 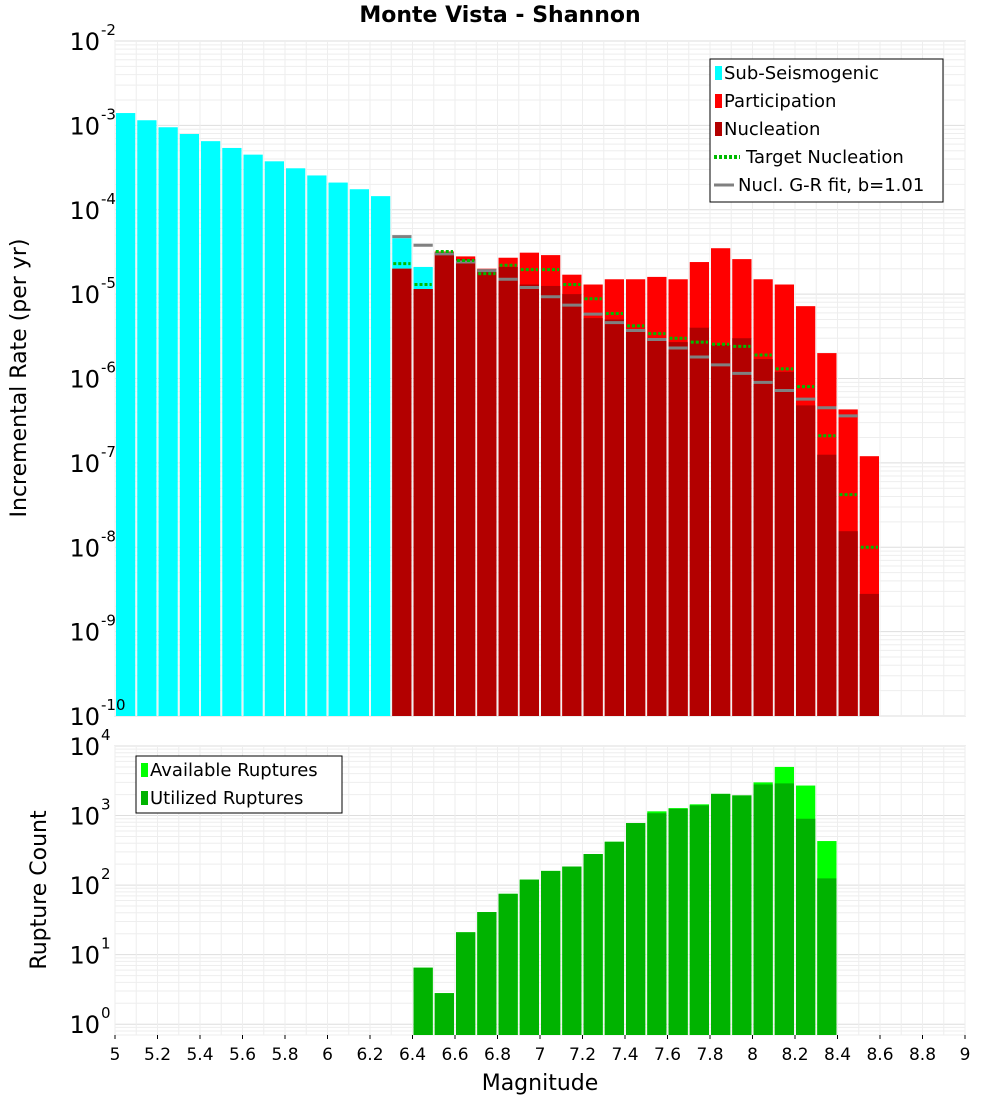 What do you see at coordinates (144, 770) in the screenshot?
I see `count-legend-swatch` at bounding box center [144, 770].